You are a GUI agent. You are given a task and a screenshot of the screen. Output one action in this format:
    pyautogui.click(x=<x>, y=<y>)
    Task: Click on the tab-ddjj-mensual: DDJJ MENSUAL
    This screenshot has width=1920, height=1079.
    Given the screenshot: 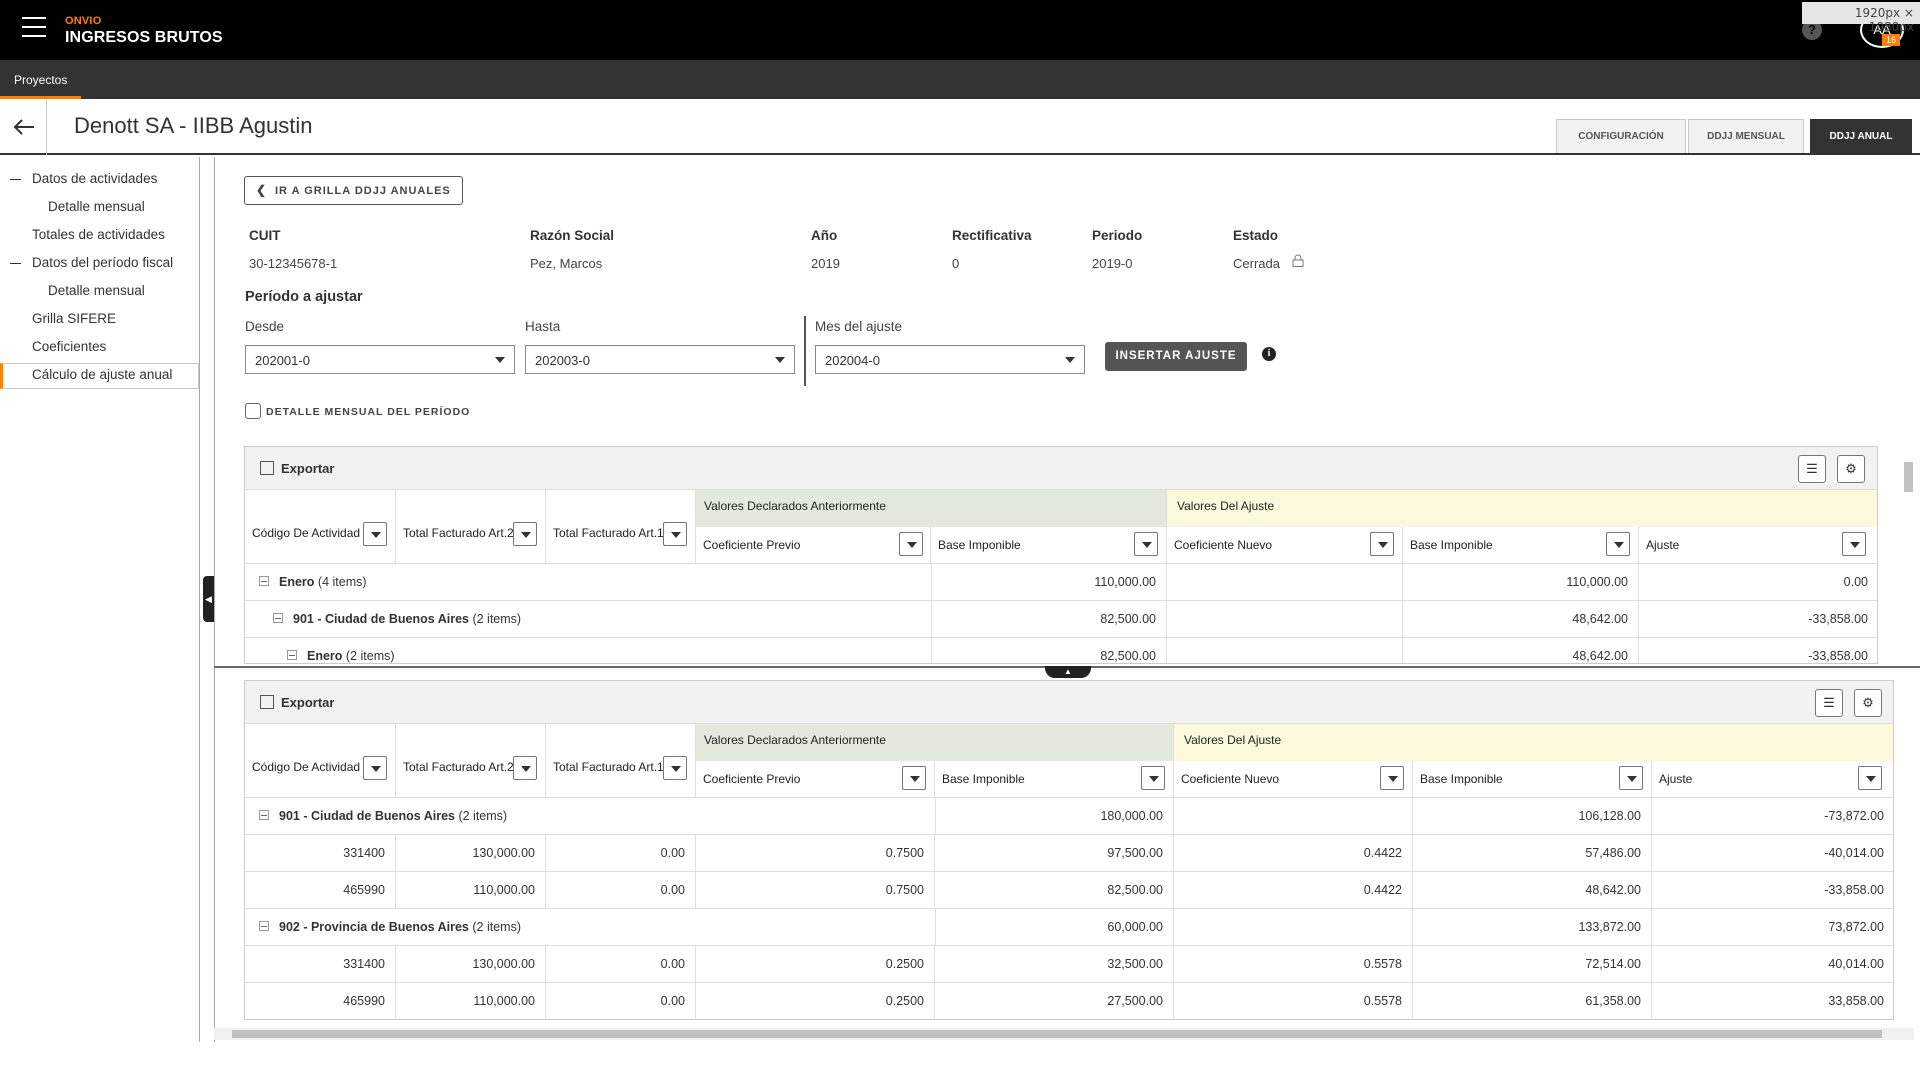 What is the action you would take?
    pyautogui.click(x=1746, y=136)
    